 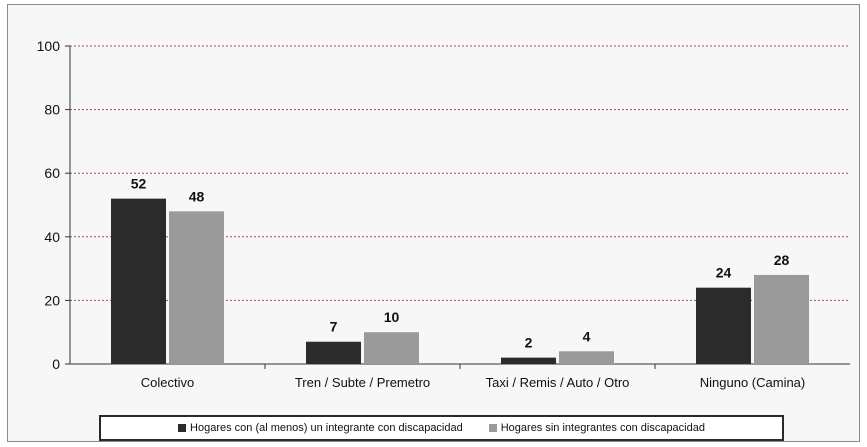 What do you see at coordinates (197, 196) in the screenshot?
I see `data-label: 48` at bounding box center [197, 196].